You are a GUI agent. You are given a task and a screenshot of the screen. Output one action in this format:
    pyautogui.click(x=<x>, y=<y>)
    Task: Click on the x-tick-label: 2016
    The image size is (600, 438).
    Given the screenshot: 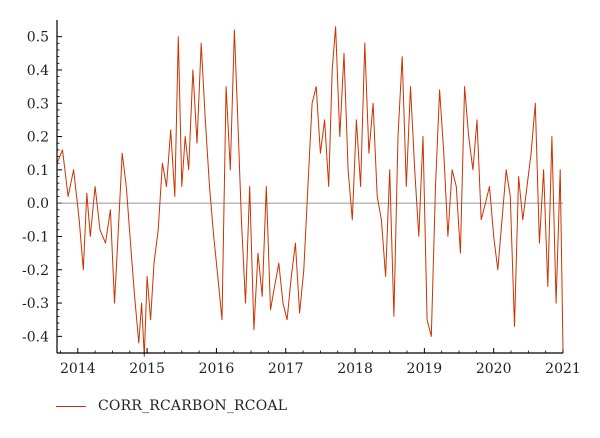 What is the action you would take?
    pyautogui.click(x=217, y=369)
    